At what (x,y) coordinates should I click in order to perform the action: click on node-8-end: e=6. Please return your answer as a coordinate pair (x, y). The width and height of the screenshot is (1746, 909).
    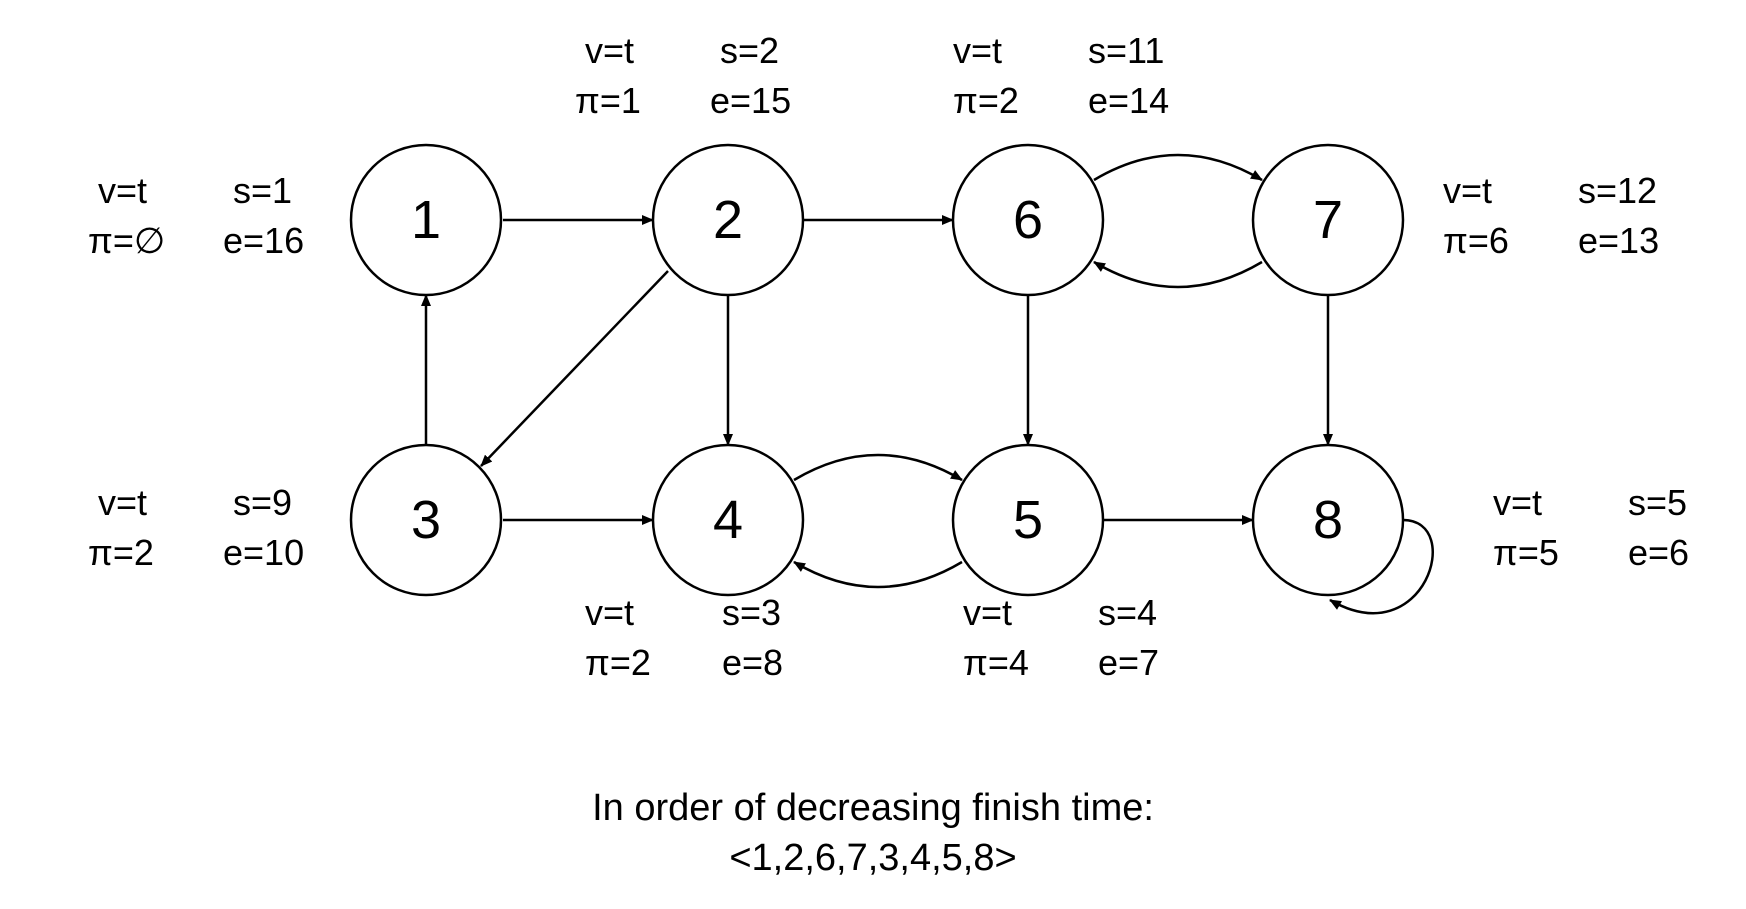
    Looking at the image, I should click on (1658, 552).